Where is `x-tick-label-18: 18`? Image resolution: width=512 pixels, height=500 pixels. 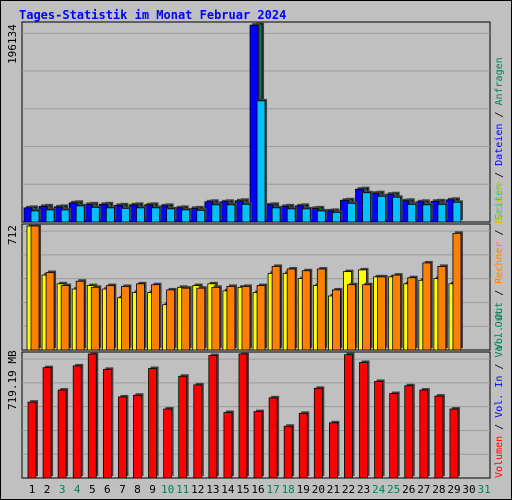
x-tick-label-18: 18 is located at coordinates (288, 489).